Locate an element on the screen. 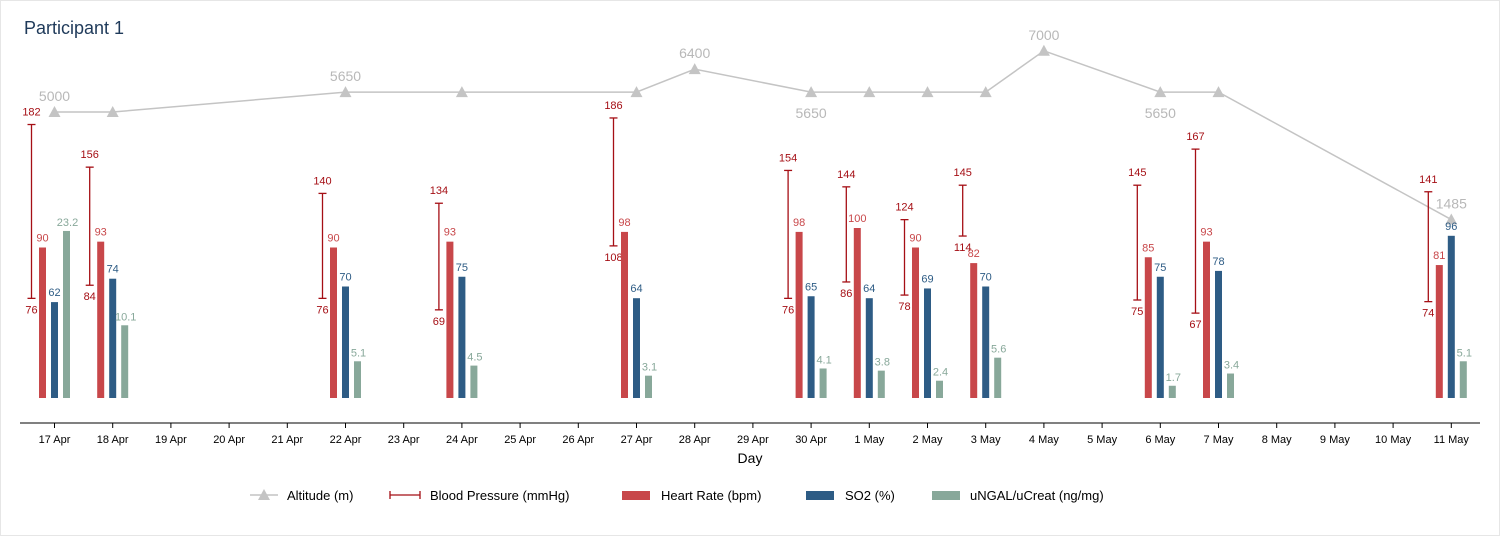 The image size is (1500, 536). bp-diastolic-label: 75 is located at coordinates (1137, 312).